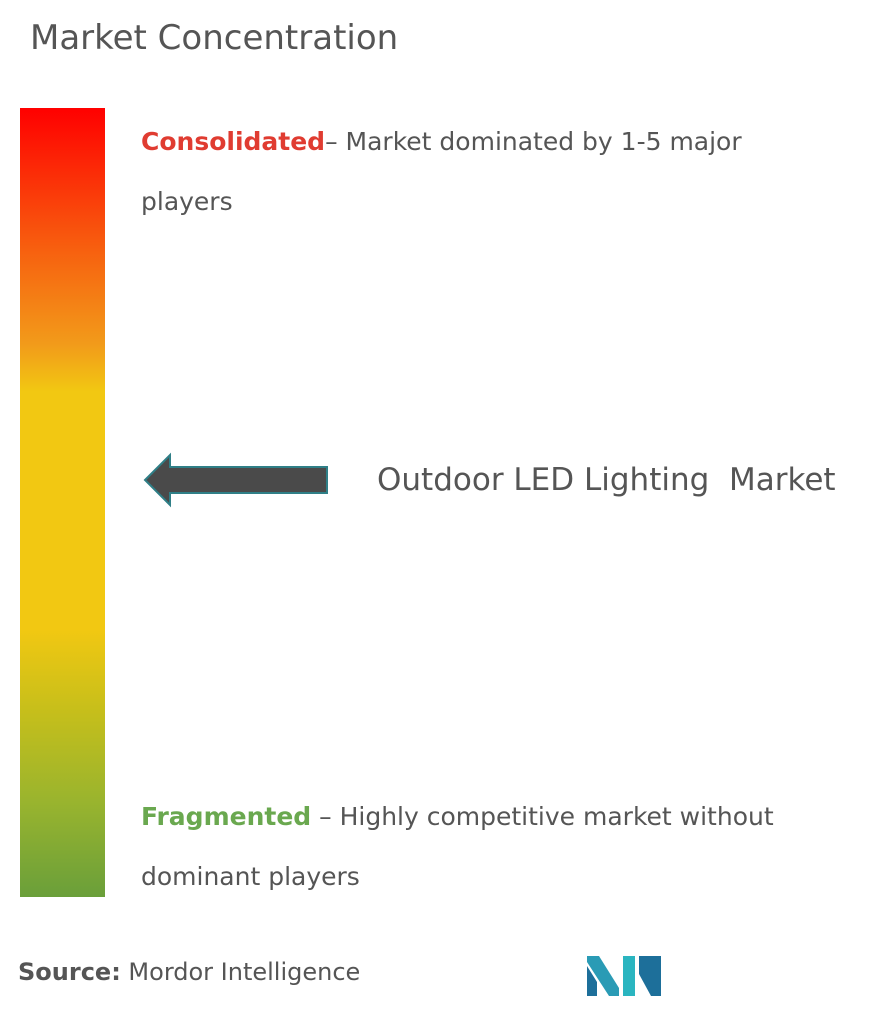  I want to click on arrow-shape, so click(235, 480).